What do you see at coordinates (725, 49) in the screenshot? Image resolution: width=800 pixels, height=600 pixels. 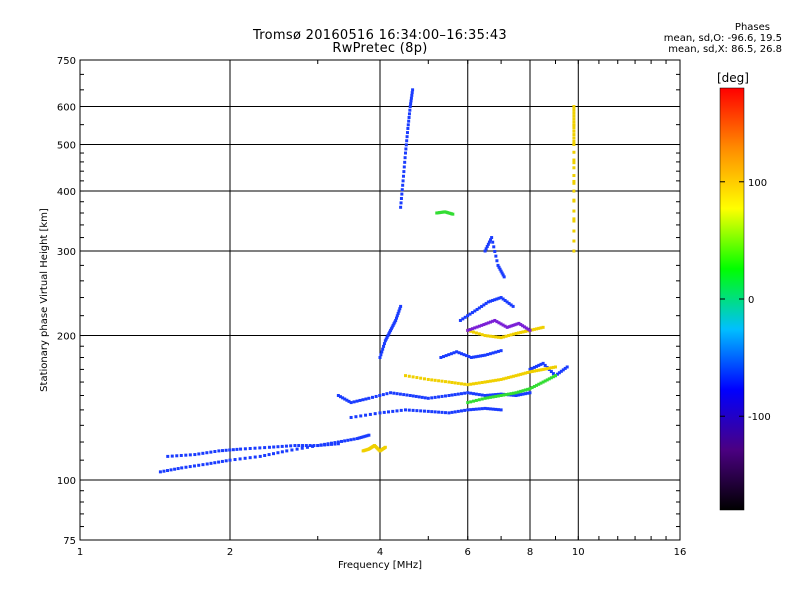 I see `stats-x-mode: mean, sd,X: 86.5, 26.8` at bounding box center [725, 49].